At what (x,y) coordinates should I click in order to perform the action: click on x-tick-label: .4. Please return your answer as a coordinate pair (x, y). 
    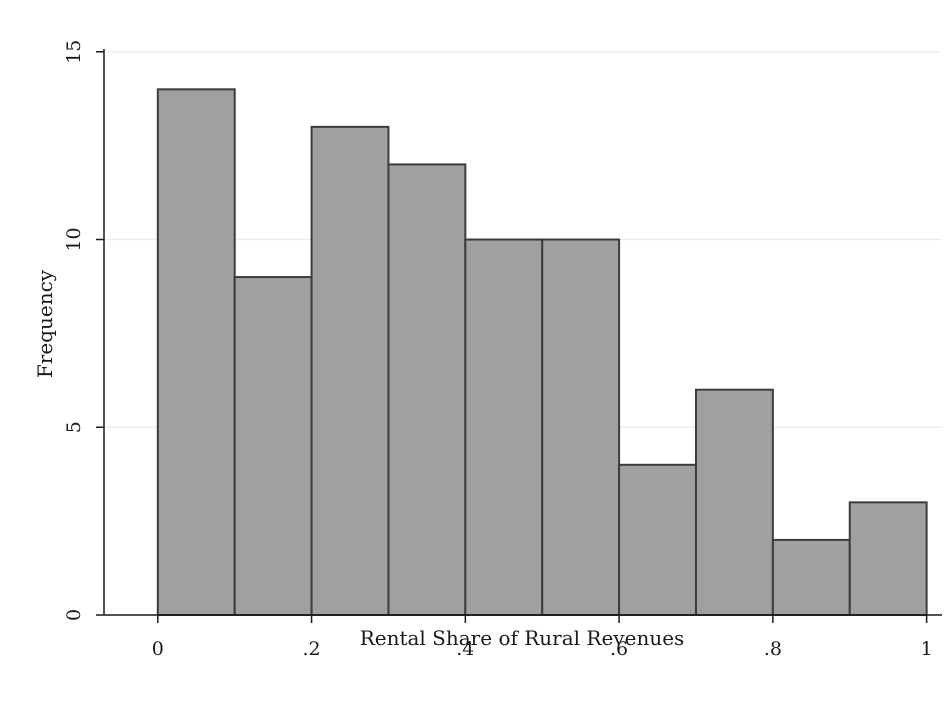
    Looking at the image, I should click on (465, 649).